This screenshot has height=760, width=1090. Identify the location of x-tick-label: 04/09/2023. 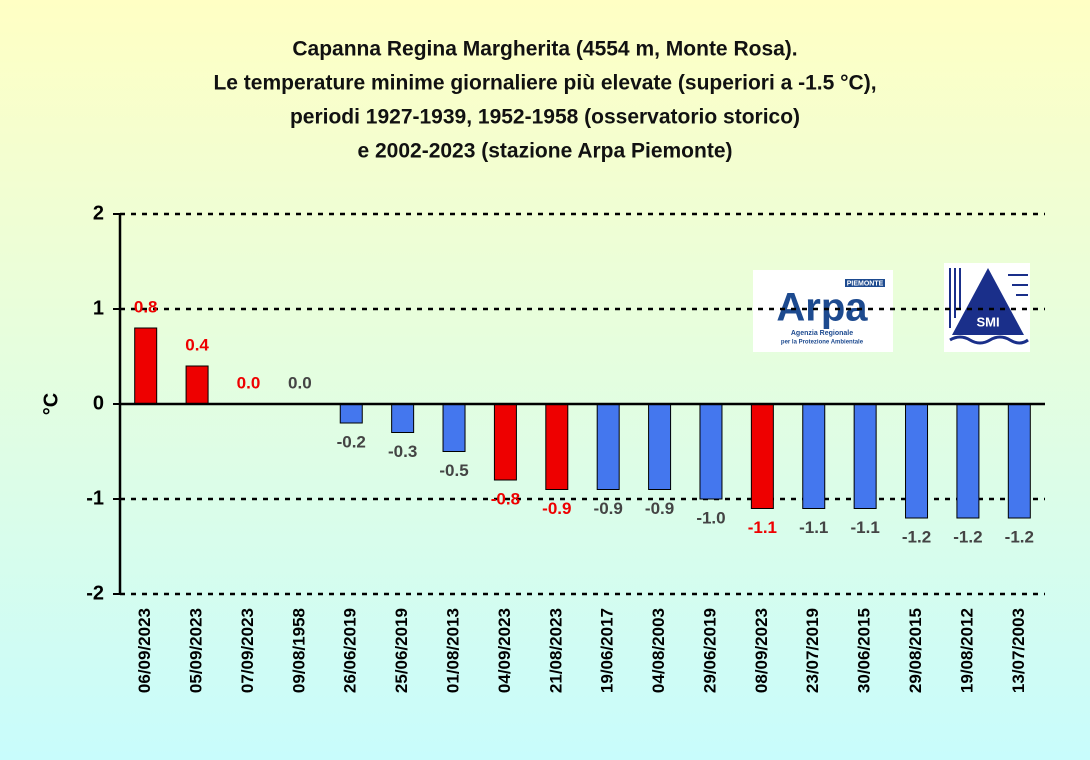
(504, 650).